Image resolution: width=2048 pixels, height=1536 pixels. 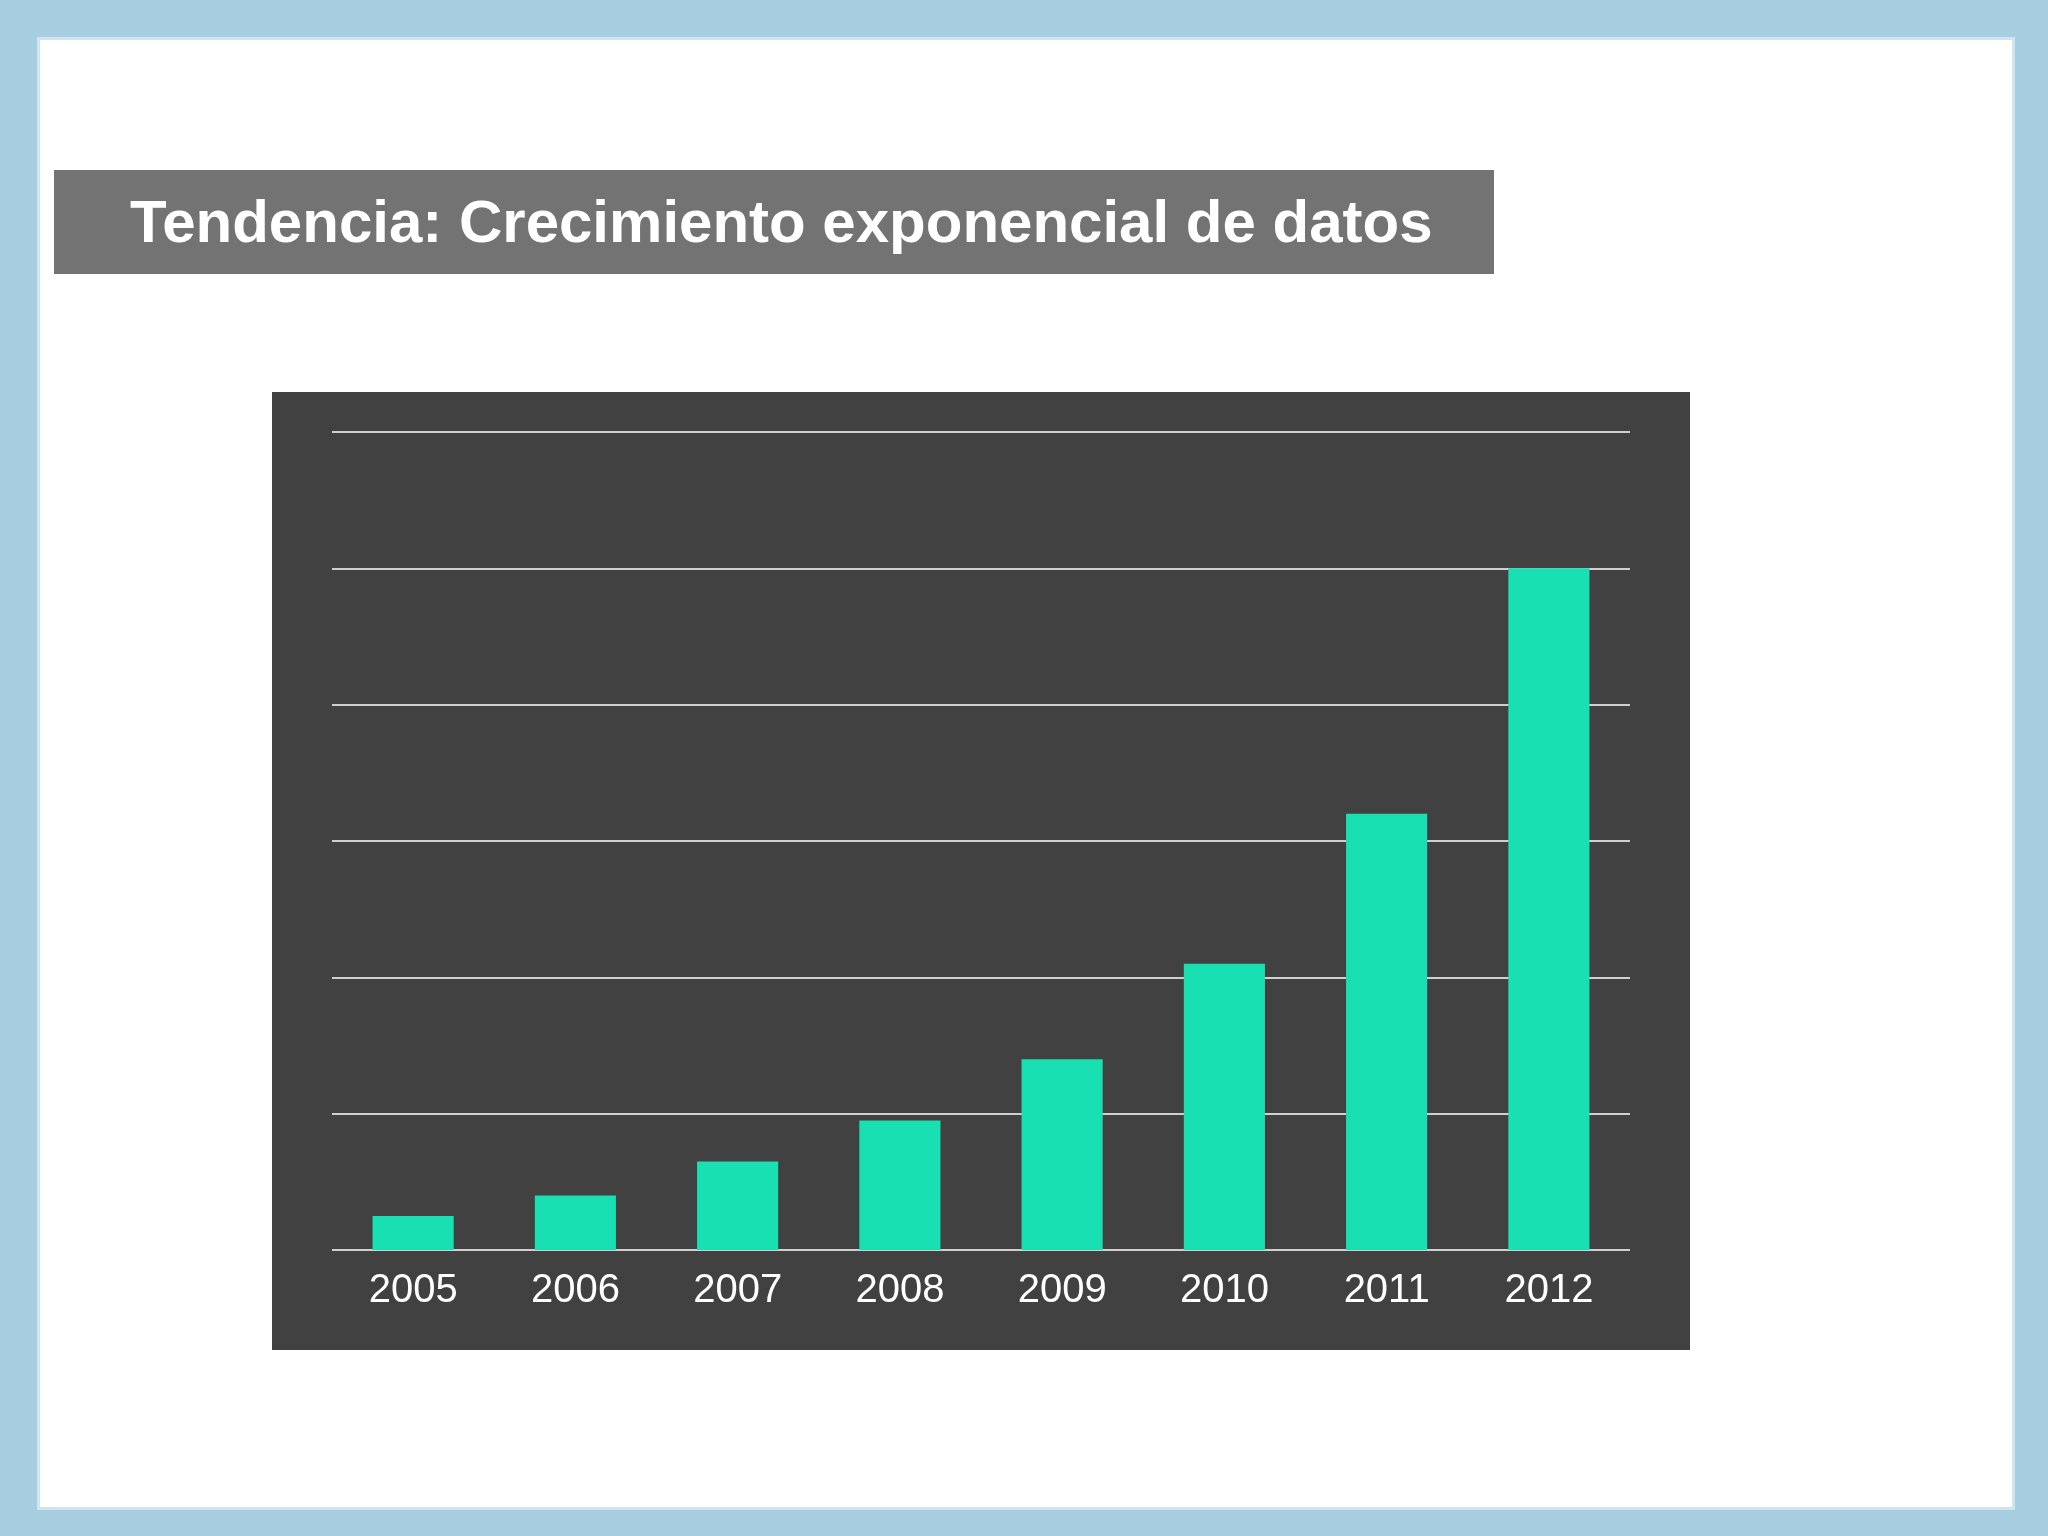 I want to click on x-tick-label: 2010, so click(x=1224, y=1288).